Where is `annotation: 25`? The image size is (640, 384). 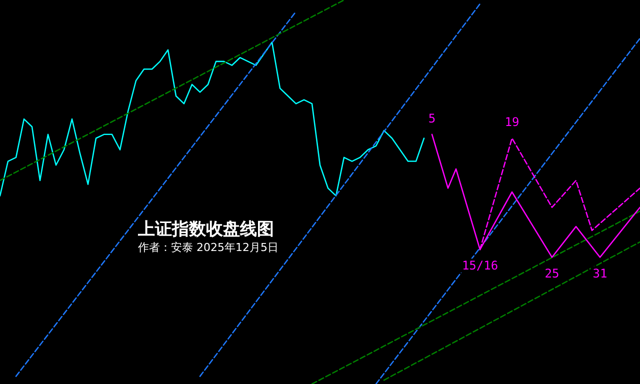
annotation: 25 is located at coordinates (552, 273).